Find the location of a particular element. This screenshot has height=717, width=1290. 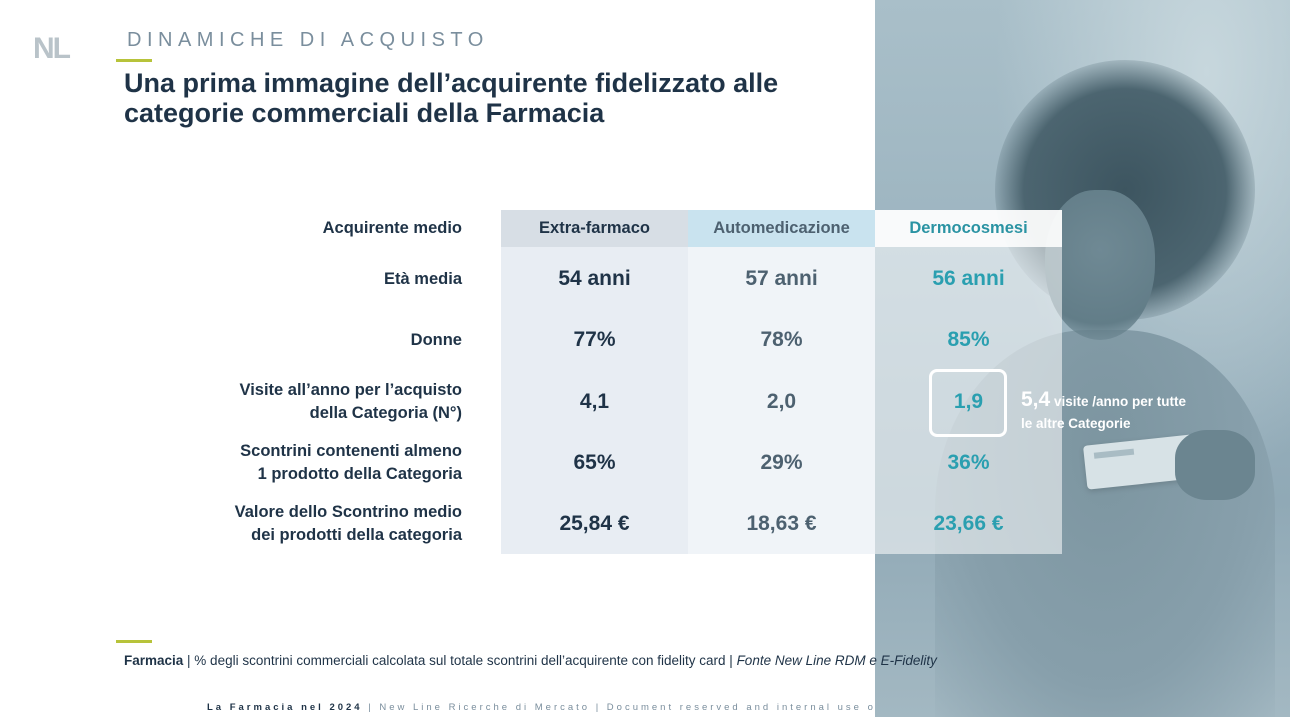

cell-visite-dermo: 1,9 is located at coordinates (968, 401).